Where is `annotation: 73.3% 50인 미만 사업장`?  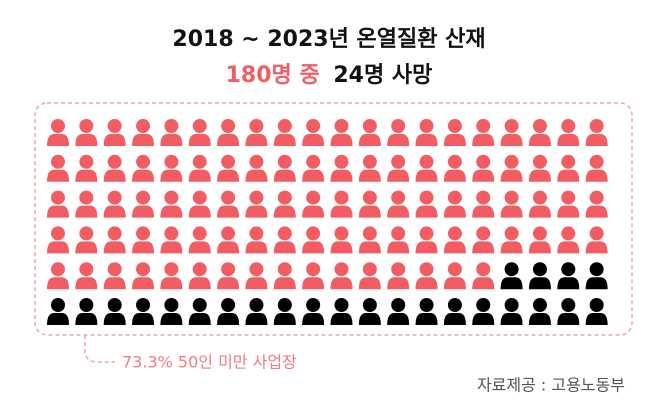
annotation: 73.3% 50인 미만 사업장 is located at coordinates (209, 362).